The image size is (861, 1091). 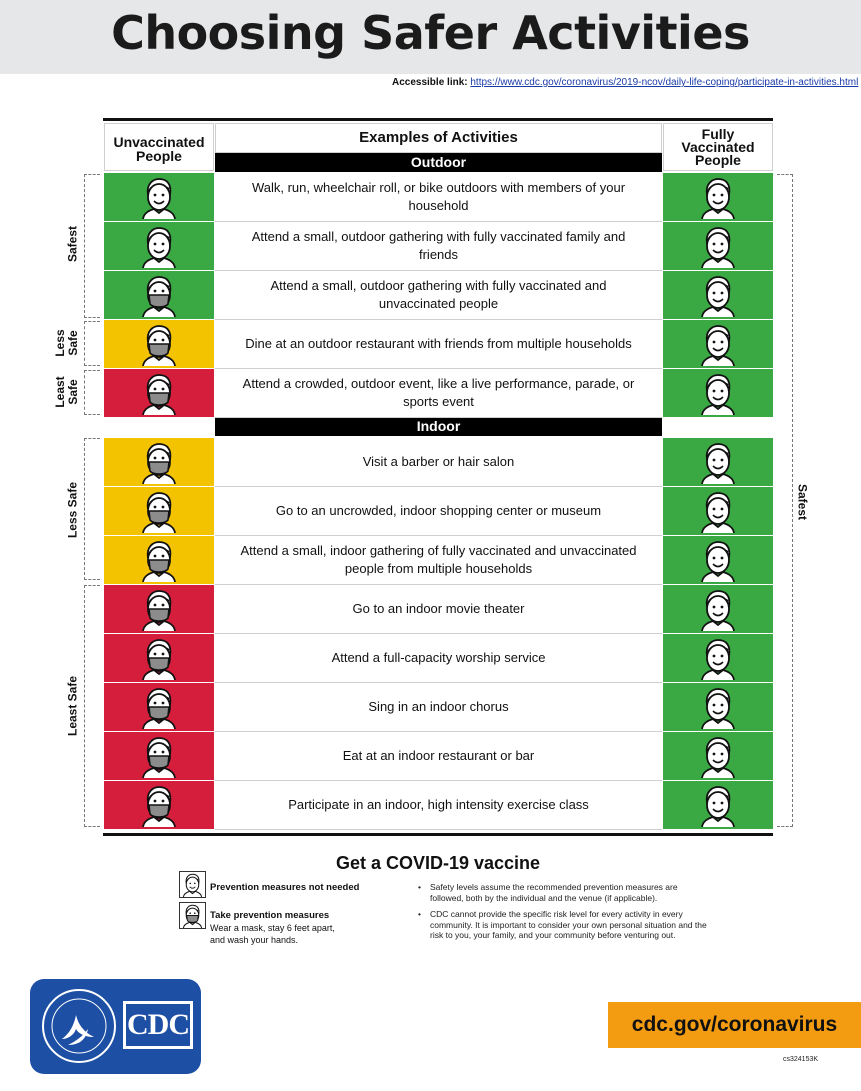 I want to click on outdoor-section-header: Outdoor, so click(x=438, y=162).